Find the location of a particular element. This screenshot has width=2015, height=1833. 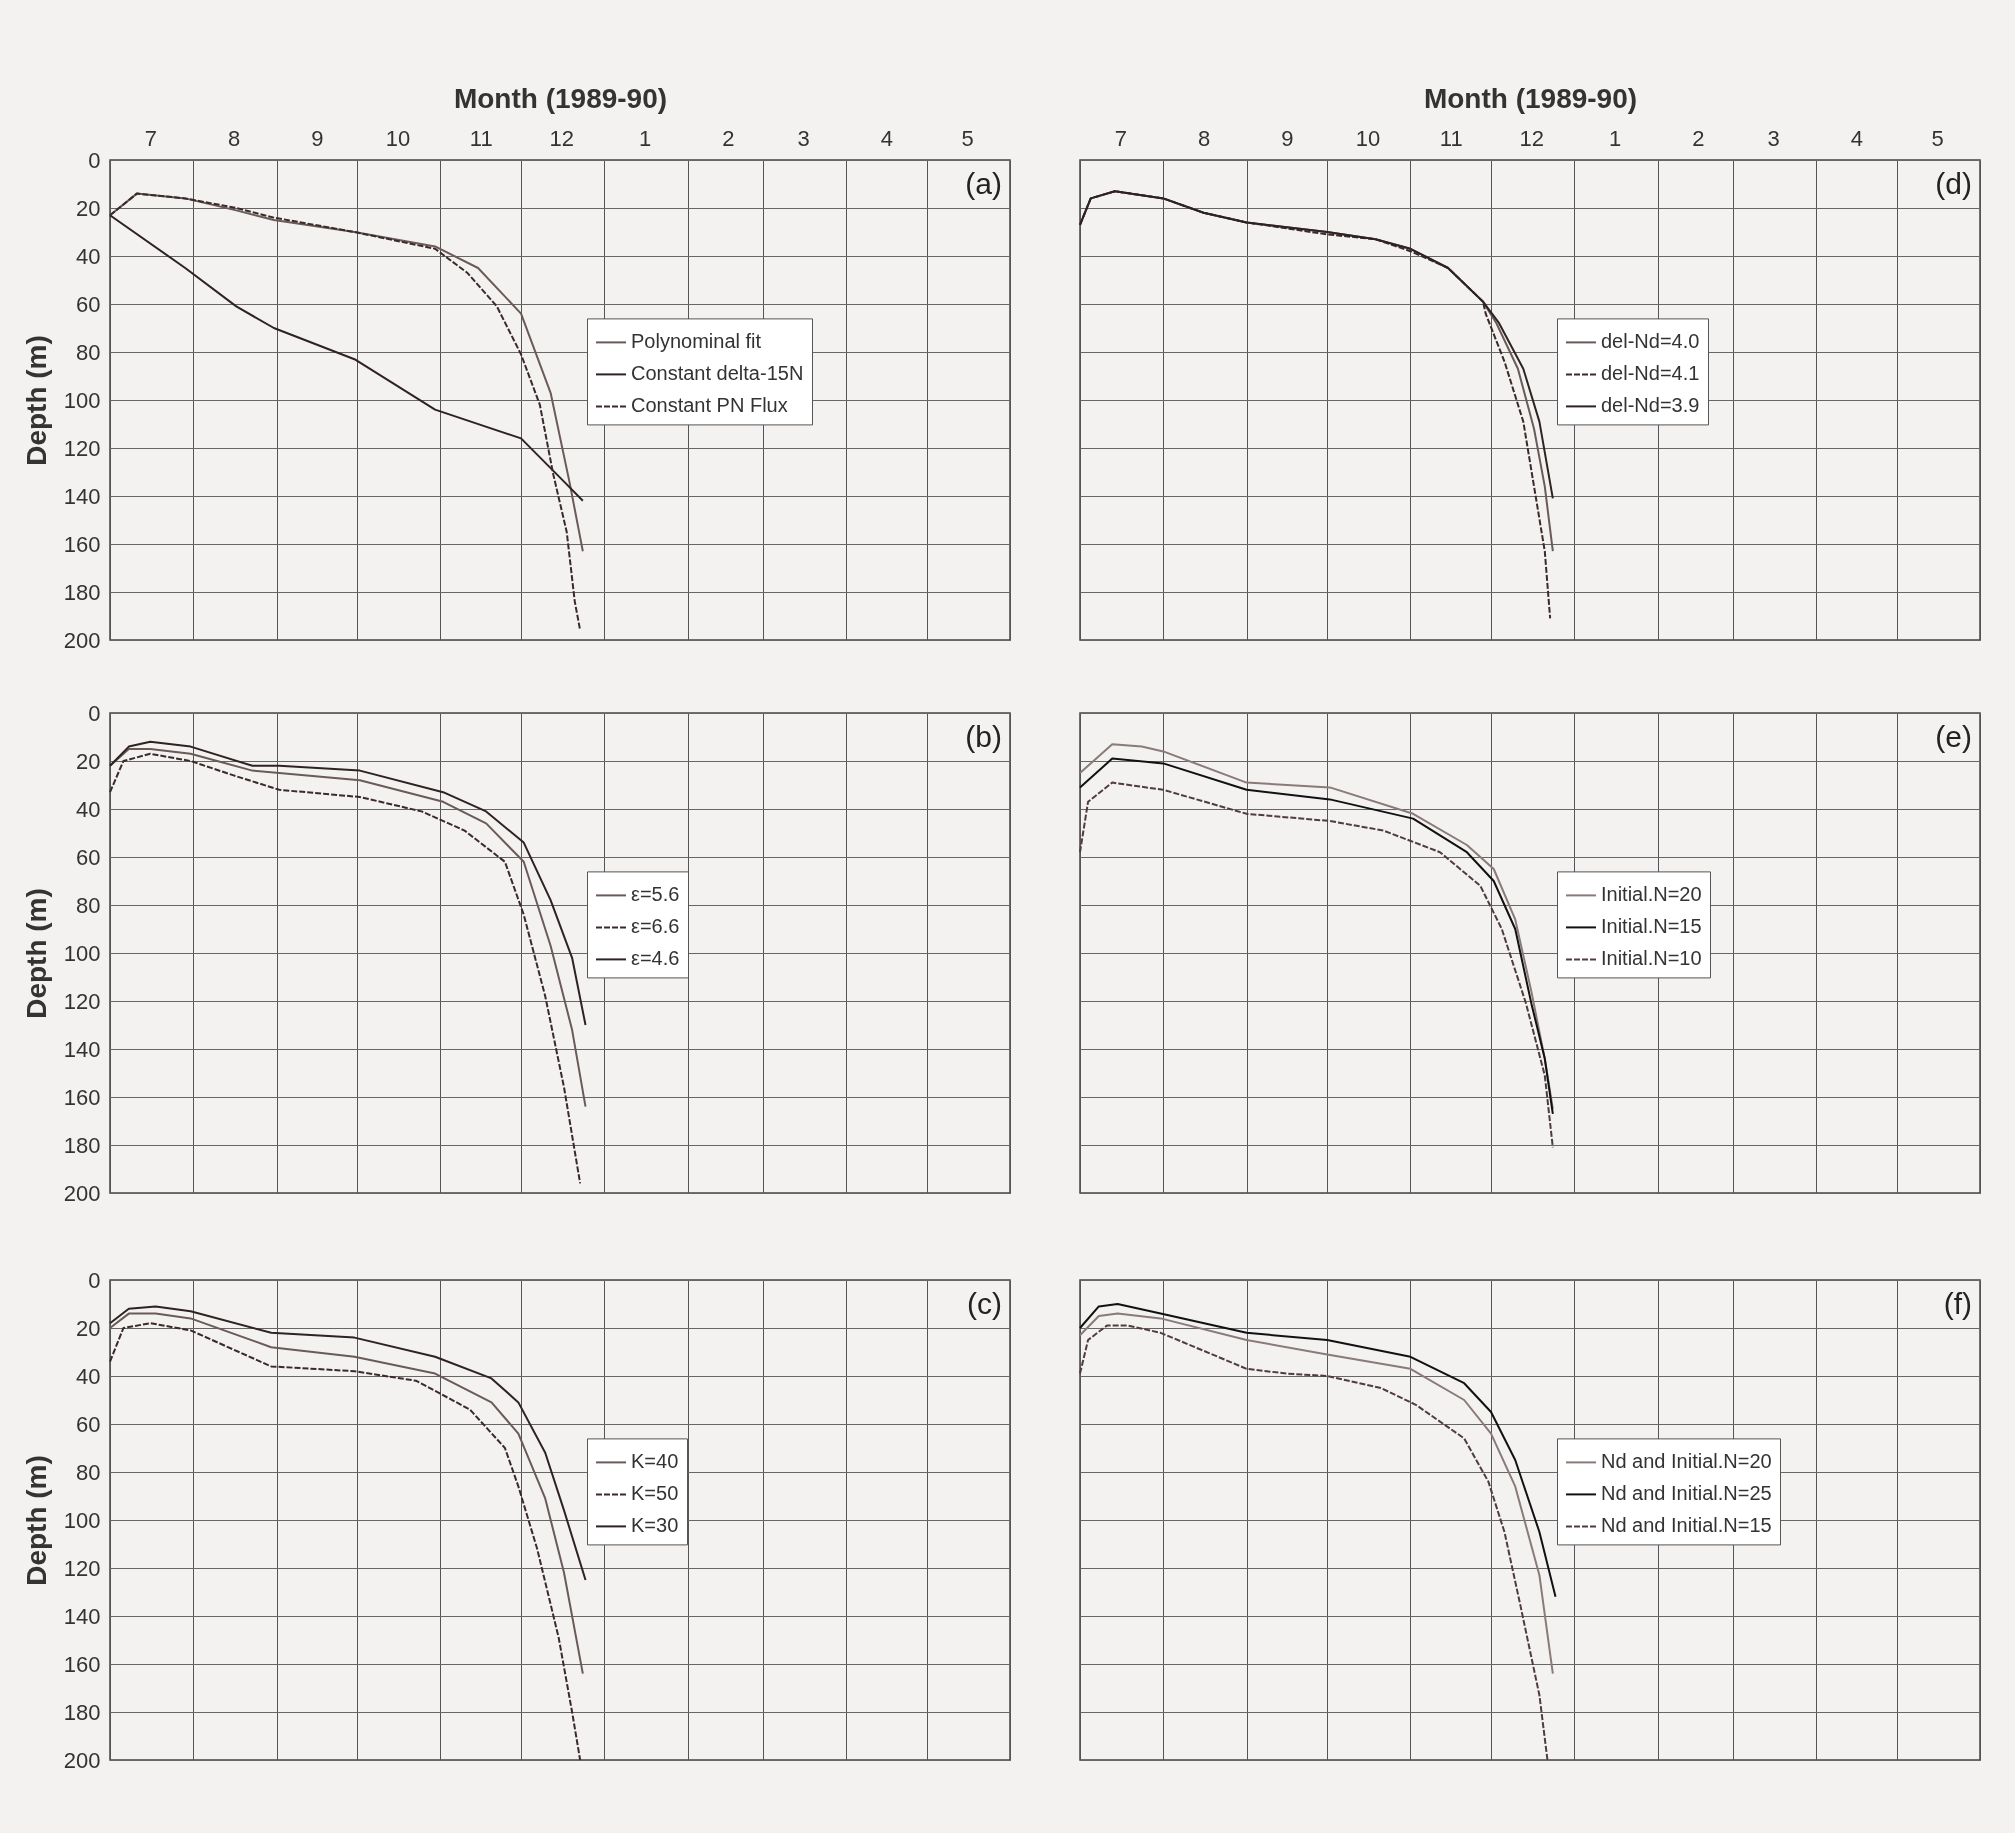

legend-label: Nd and Initial.N=15 is located at coordinates (1686, 1525).